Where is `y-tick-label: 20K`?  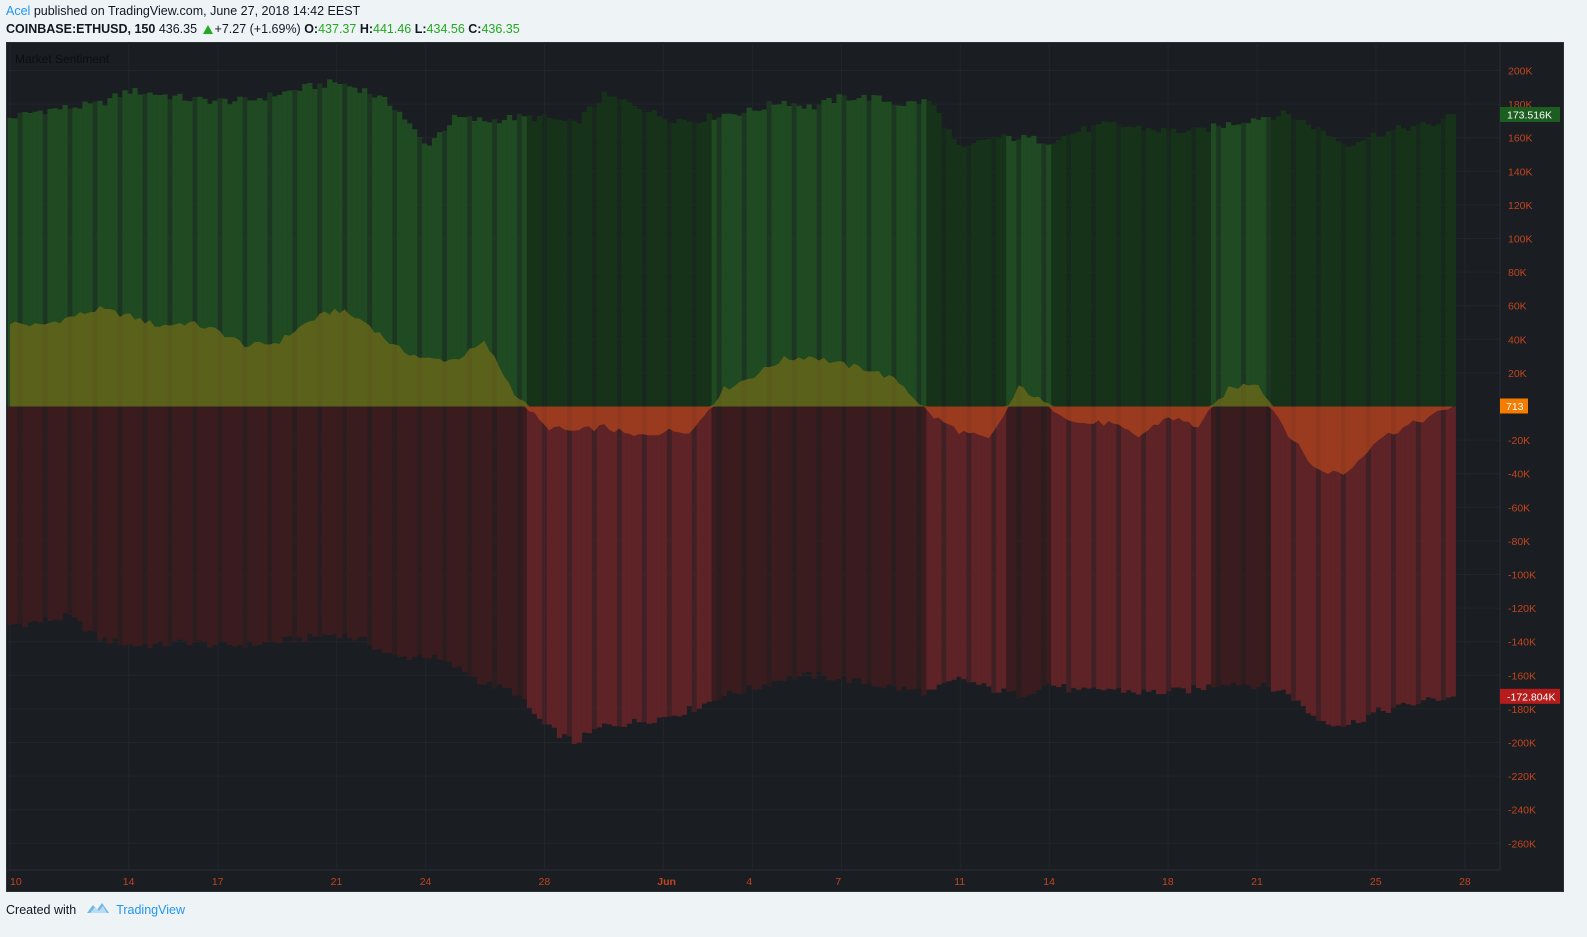
y-tick-label: 20K is located at coordinates (1517, 374).